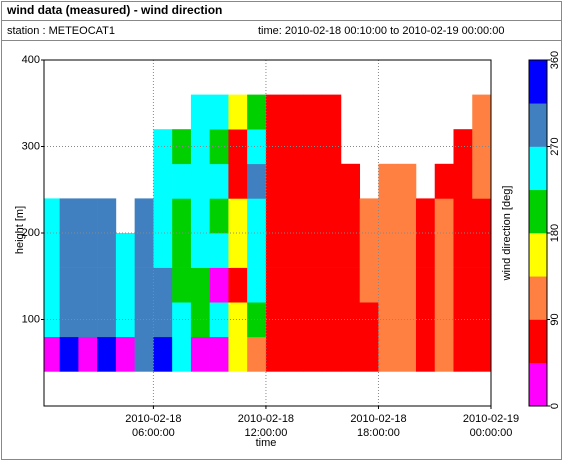 The image size is (564, 462). I want to click on title: wind data (measured) - wind direction, so click(114, 10).